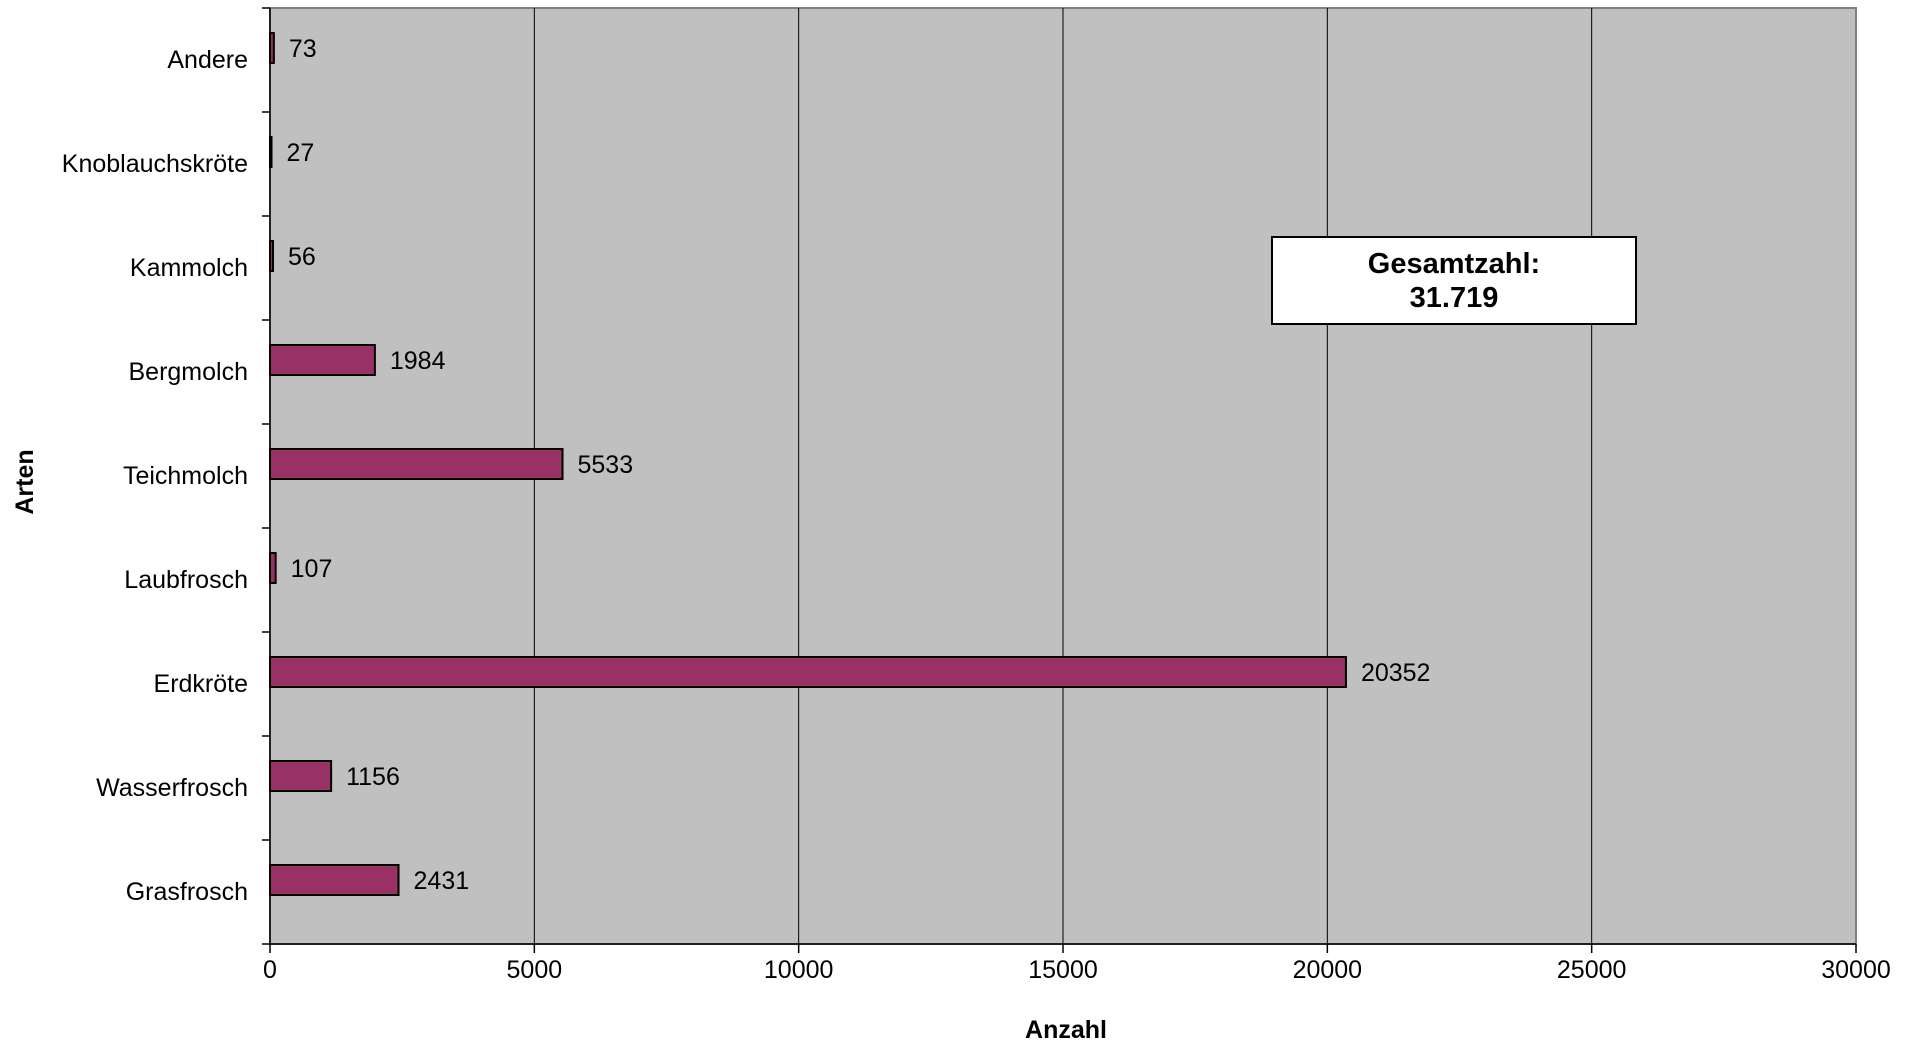 This screenshot has height=1040, width=1907. I want to click on category-label: Andere, so click(207, 60).